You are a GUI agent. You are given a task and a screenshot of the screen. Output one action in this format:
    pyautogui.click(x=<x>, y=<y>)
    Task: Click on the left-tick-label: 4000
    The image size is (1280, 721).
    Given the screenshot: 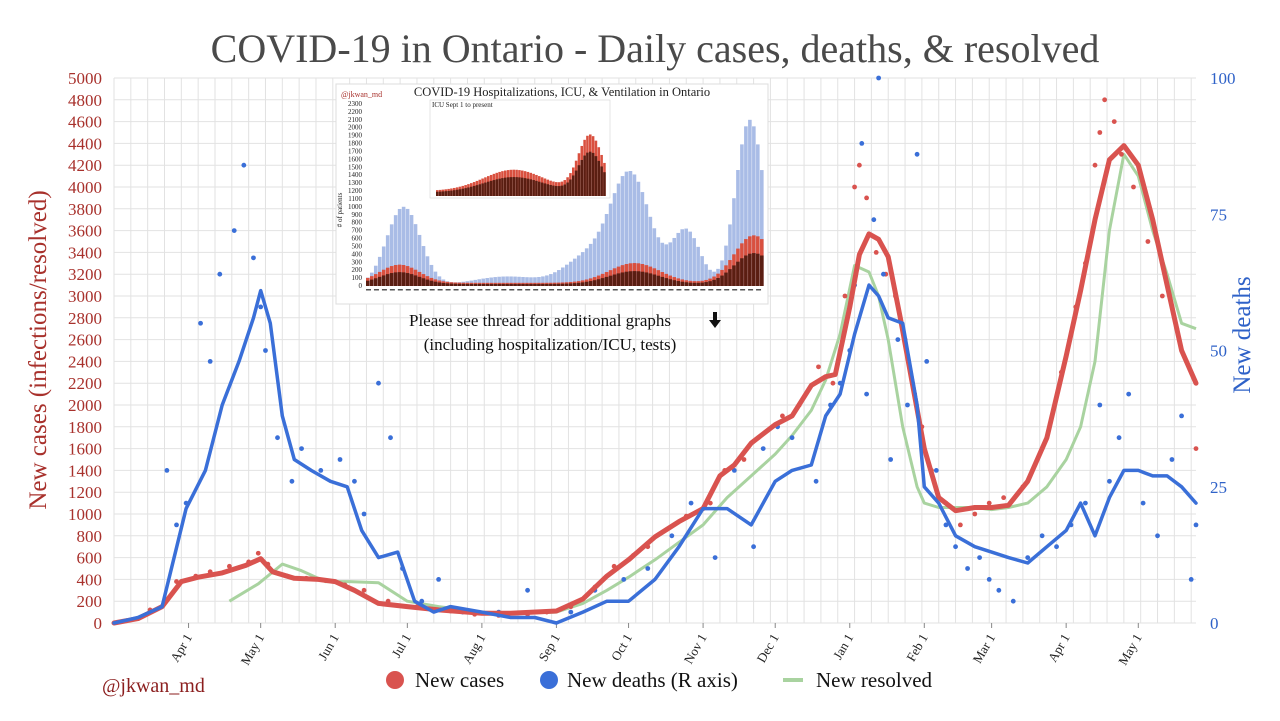 What is the action you would take?
    pyautogui.click(x=85, y=187)
    